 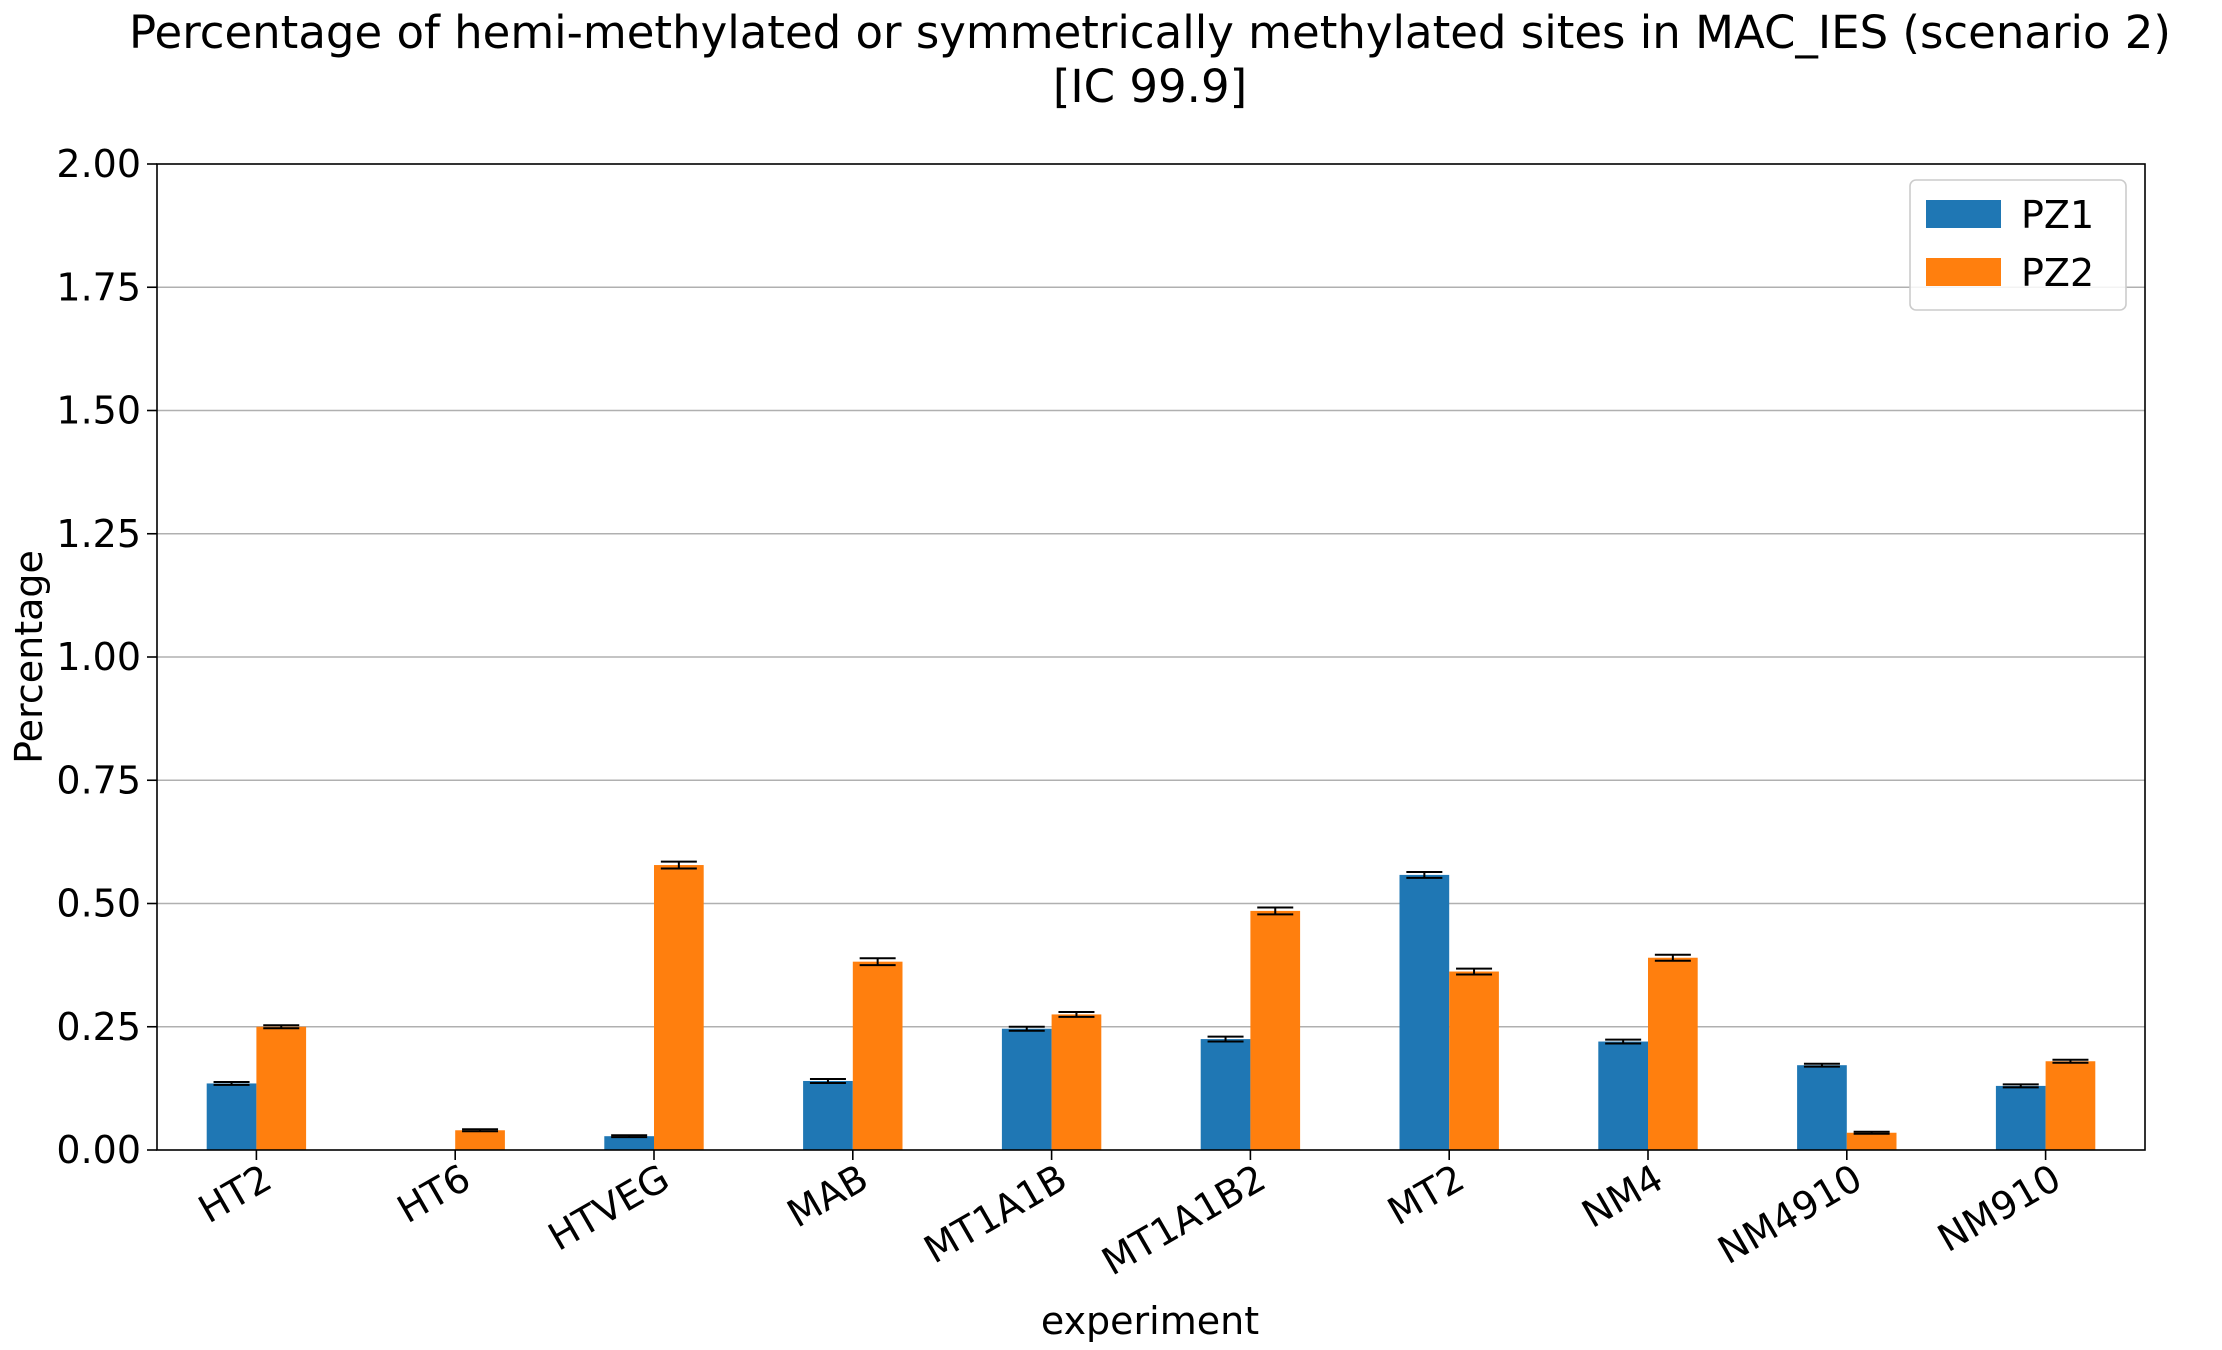 What do you see at coordinates (2057, 215) in the screenshot?
I see `legend-label-pz1: PZ1` at bounding box center [2057, 215].